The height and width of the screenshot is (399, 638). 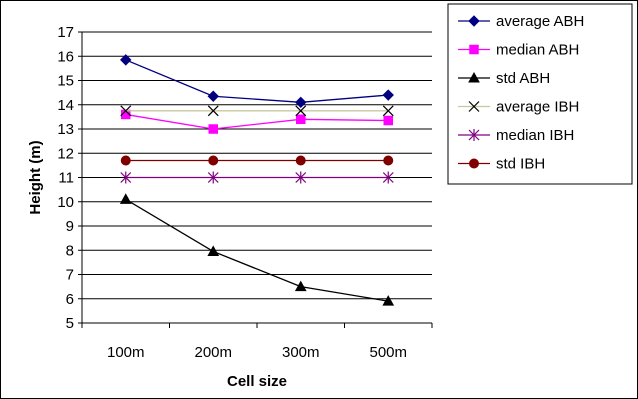 I want to click on y-tick-label: 12, so click(x=65, y=153).